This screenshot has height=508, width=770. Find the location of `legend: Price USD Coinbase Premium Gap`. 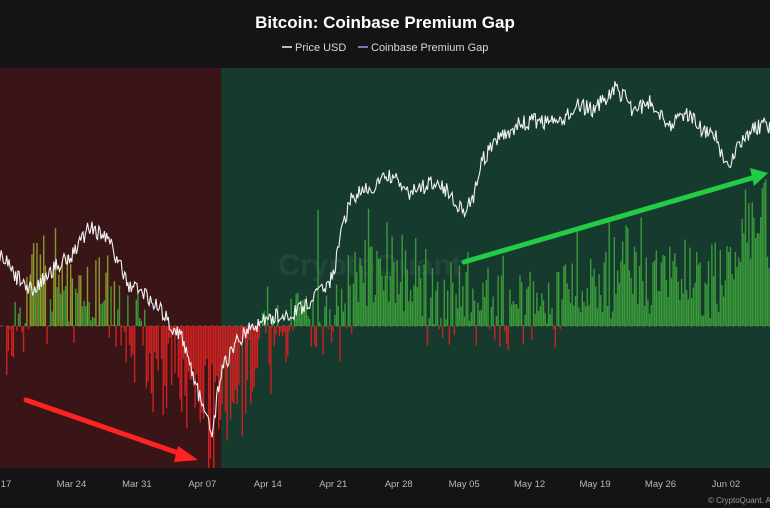

legend: Price USD Coinbase Premium Gap is located at coordinates (385, 48).